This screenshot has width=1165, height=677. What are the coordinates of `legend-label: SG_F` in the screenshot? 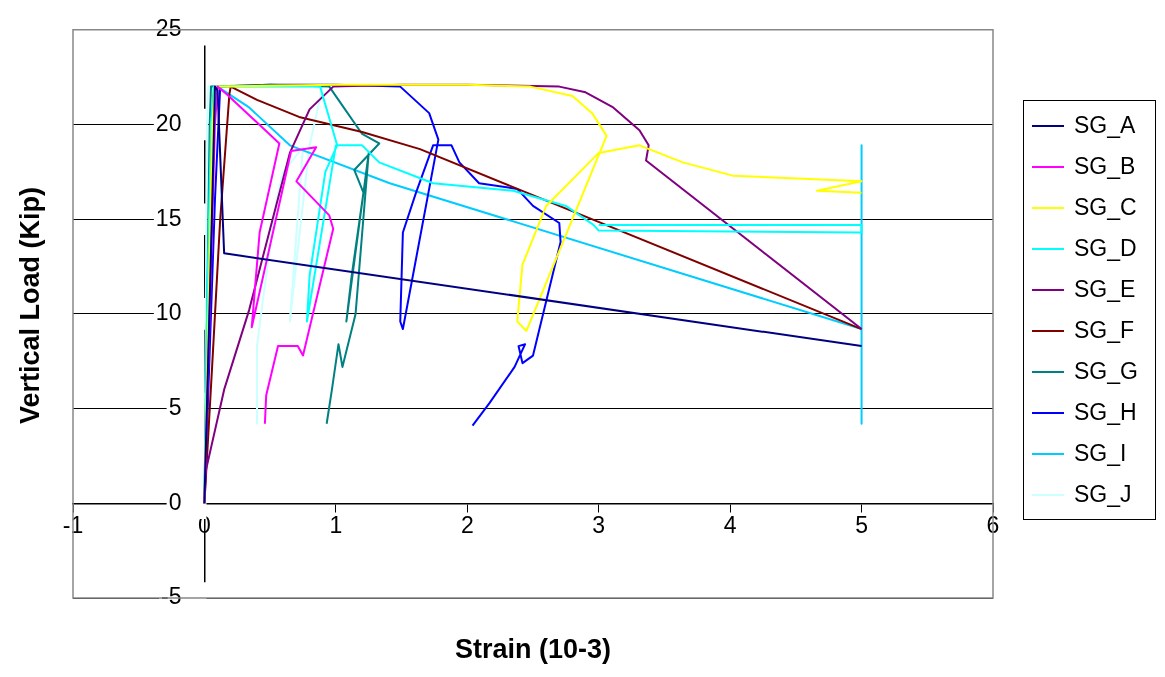 It's located at (1104, 330).